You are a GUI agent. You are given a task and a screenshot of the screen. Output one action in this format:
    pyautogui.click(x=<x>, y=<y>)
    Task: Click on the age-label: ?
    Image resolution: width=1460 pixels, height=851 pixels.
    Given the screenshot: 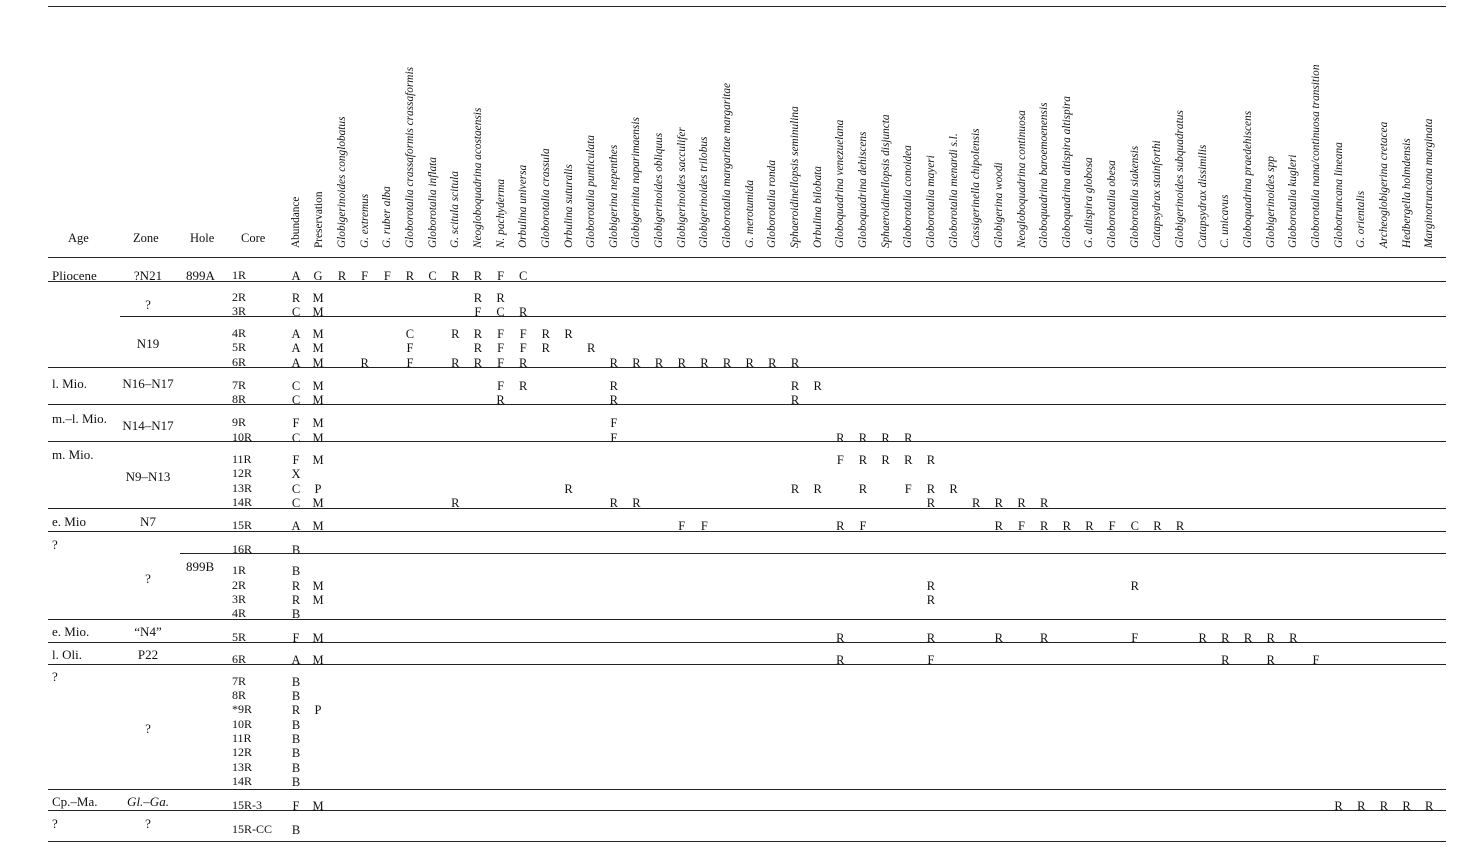 What is the action you would take?
    pyautogui.click(x=55, y=544)
    